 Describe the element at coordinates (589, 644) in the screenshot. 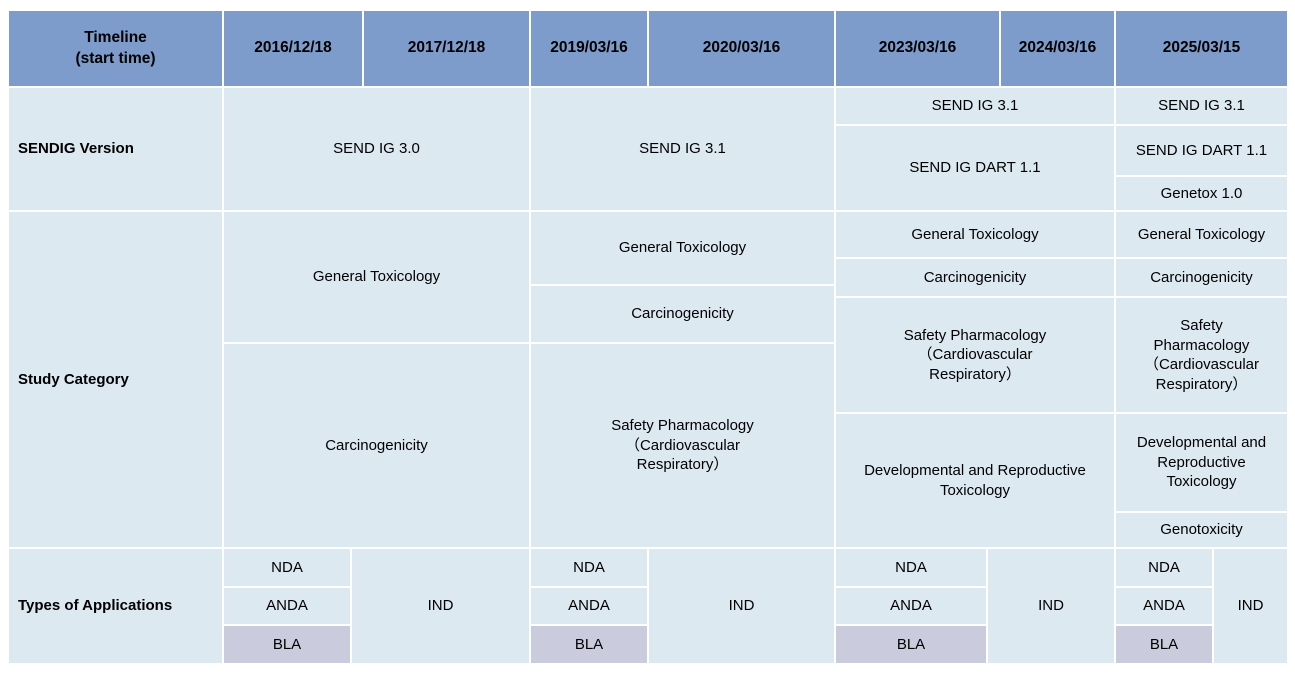

I see `cell-app-2019-bla: BLA` at that location.